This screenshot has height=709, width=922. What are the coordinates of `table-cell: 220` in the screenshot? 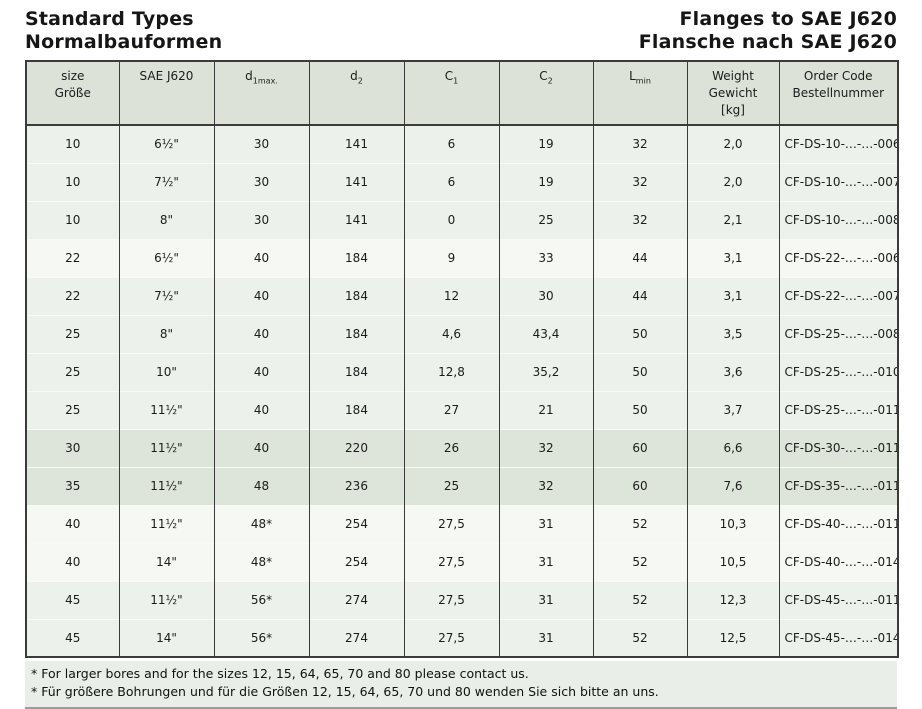 It's located at (356, 447).